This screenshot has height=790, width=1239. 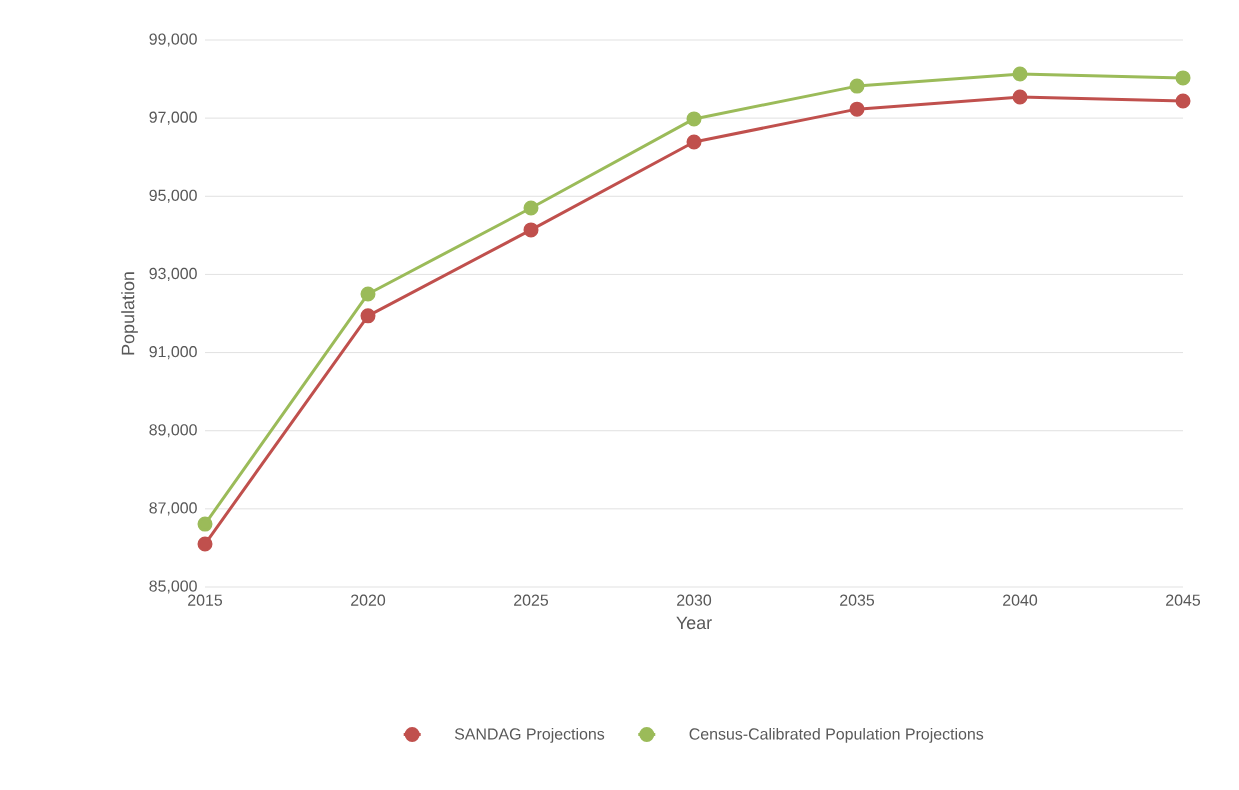 I want to click on y-tick-label: 89,000, so click(x=173, y=431).